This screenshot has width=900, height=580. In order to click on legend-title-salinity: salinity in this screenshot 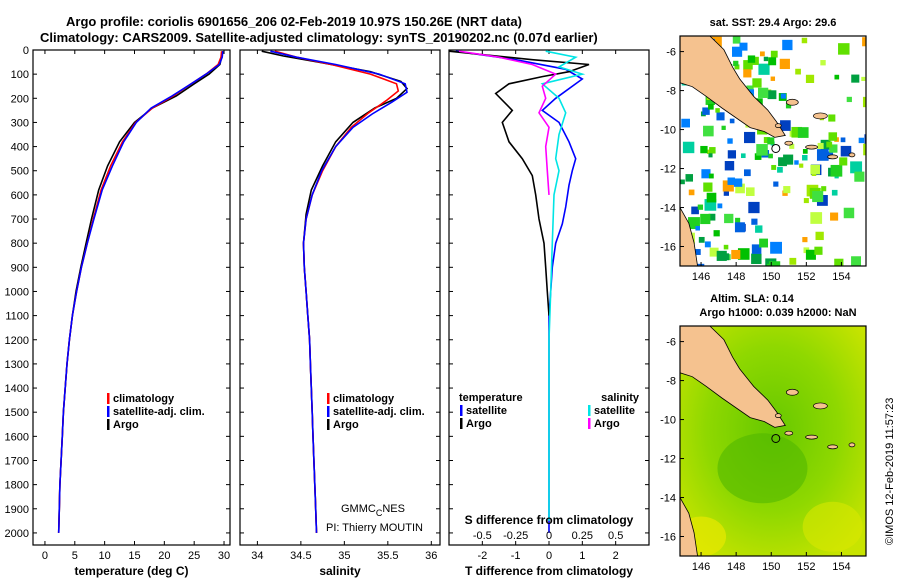, I will do `click(620, 398)`.